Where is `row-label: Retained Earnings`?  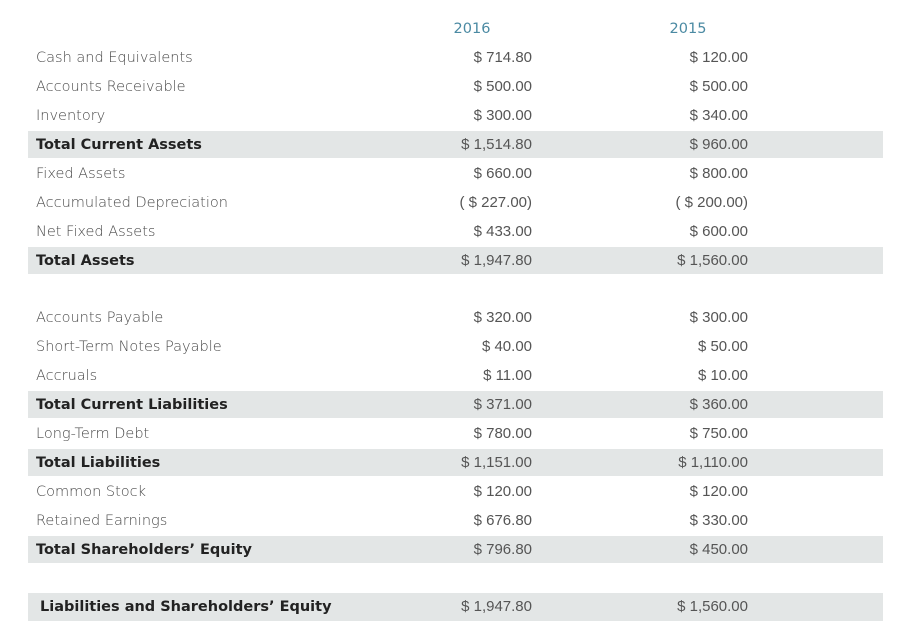
row-label: Retained Earnings is located at coordinates (101, 521).